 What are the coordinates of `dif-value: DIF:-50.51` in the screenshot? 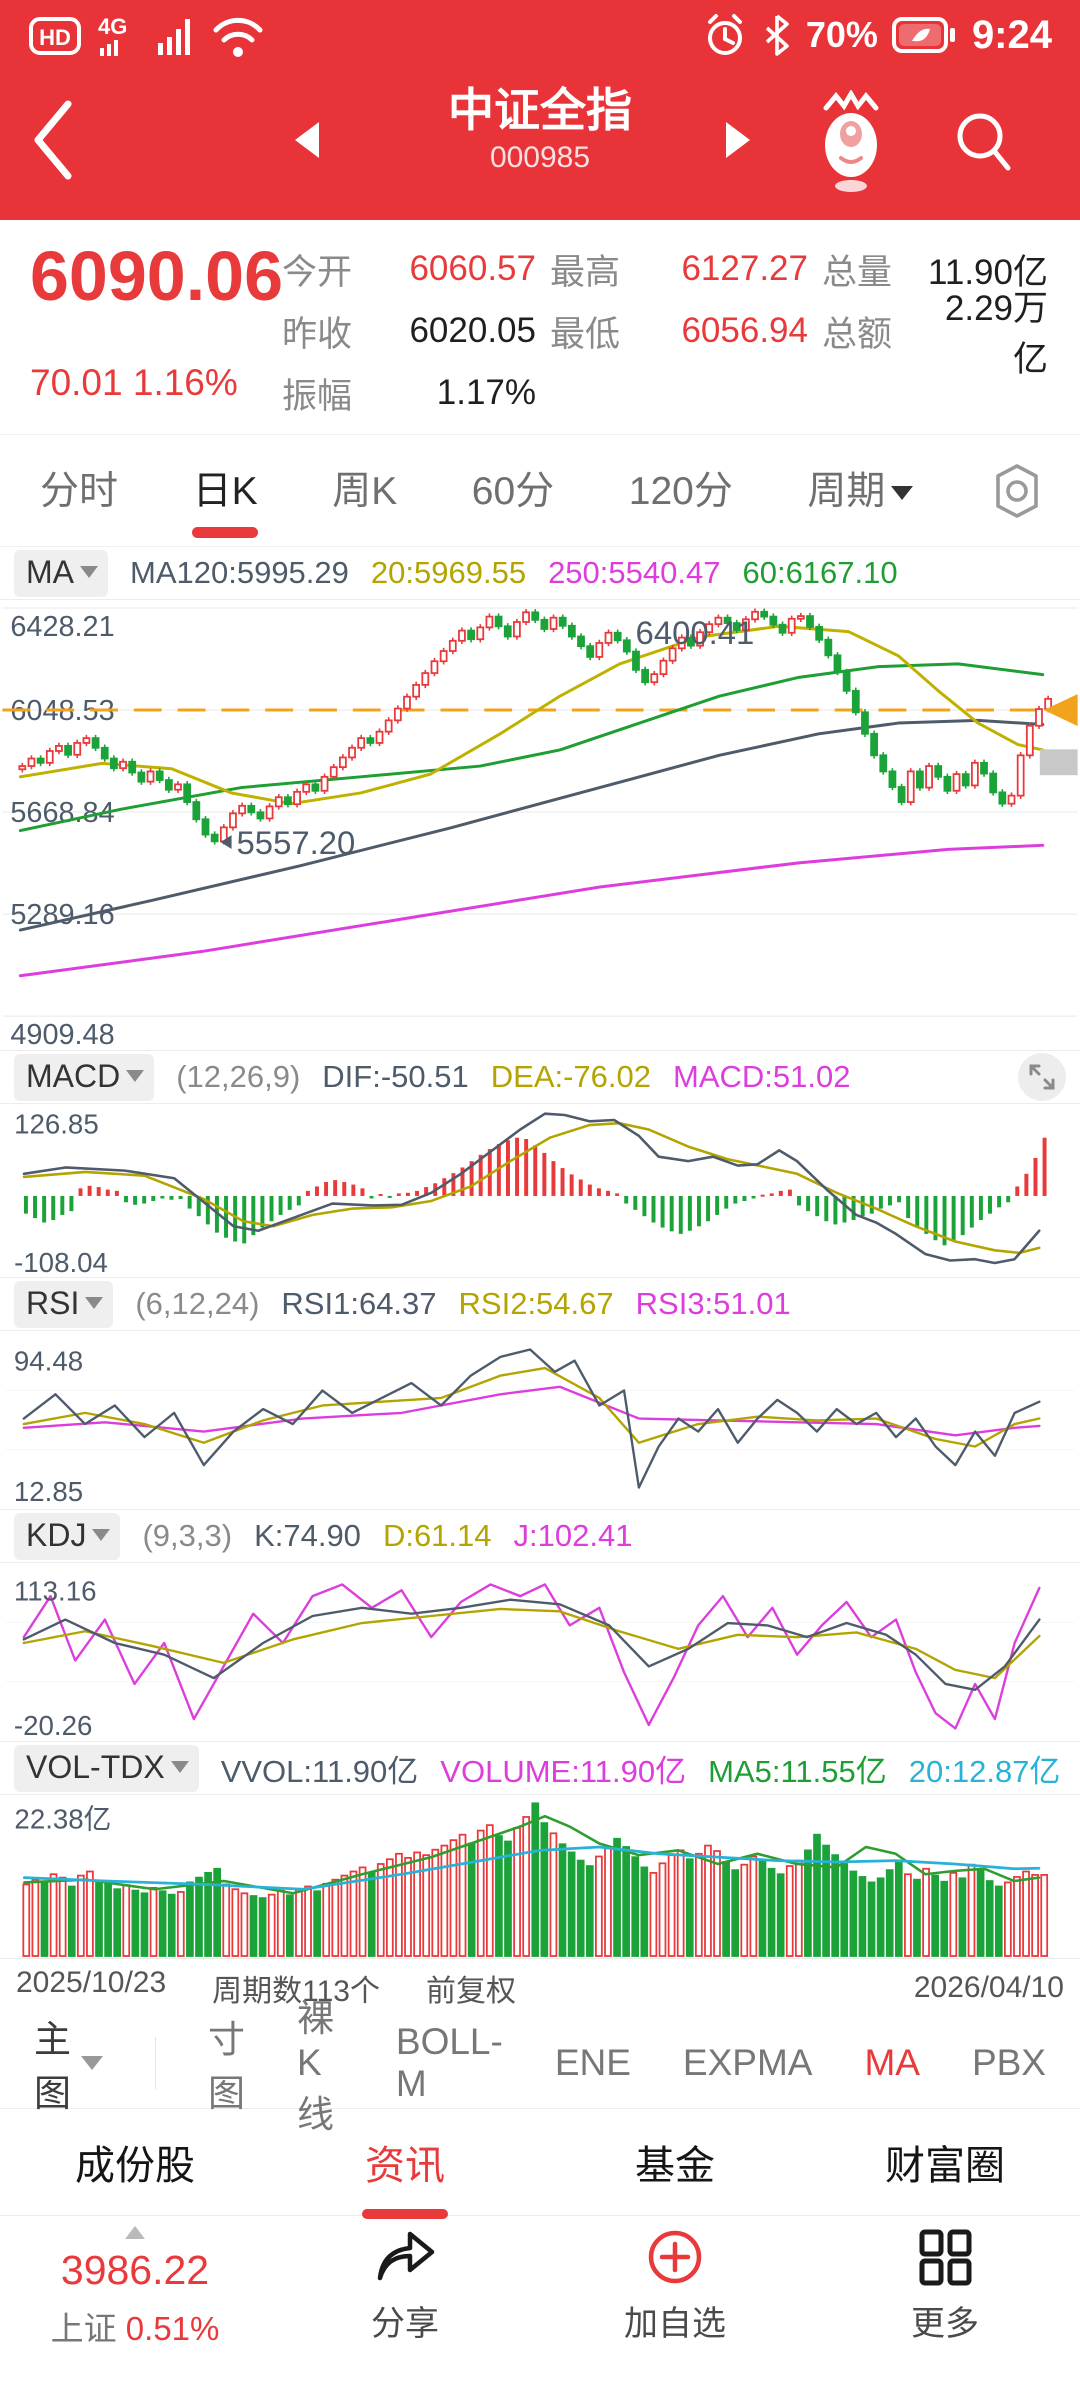 It's located at (395, 1076).